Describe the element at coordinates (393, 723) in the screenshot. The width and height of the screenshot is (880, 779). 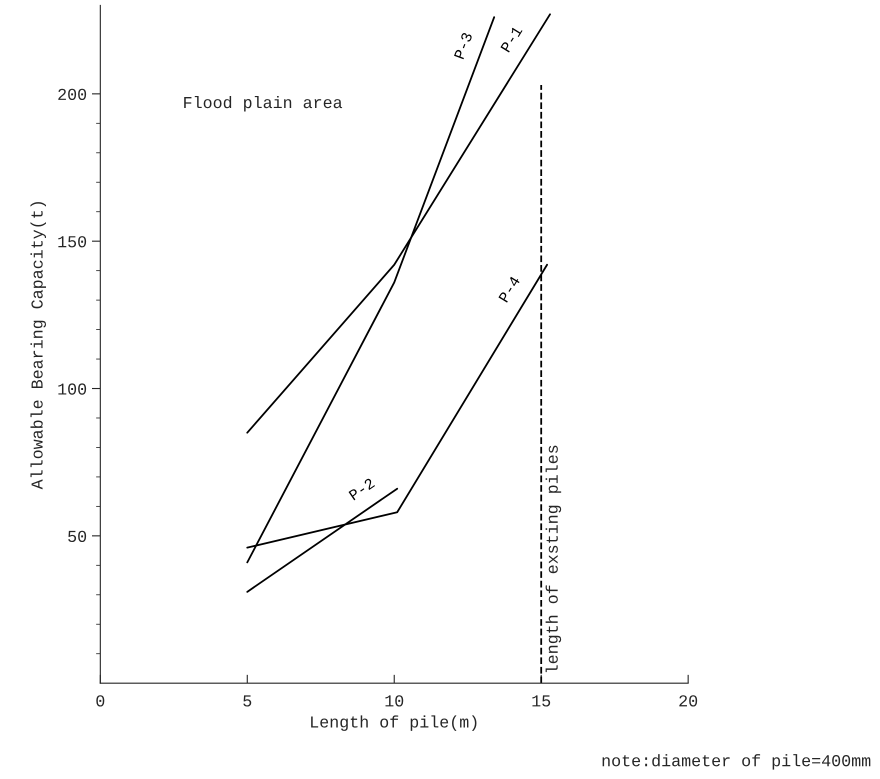
I see `x-axis-title: Length of pile(m)` at that location.